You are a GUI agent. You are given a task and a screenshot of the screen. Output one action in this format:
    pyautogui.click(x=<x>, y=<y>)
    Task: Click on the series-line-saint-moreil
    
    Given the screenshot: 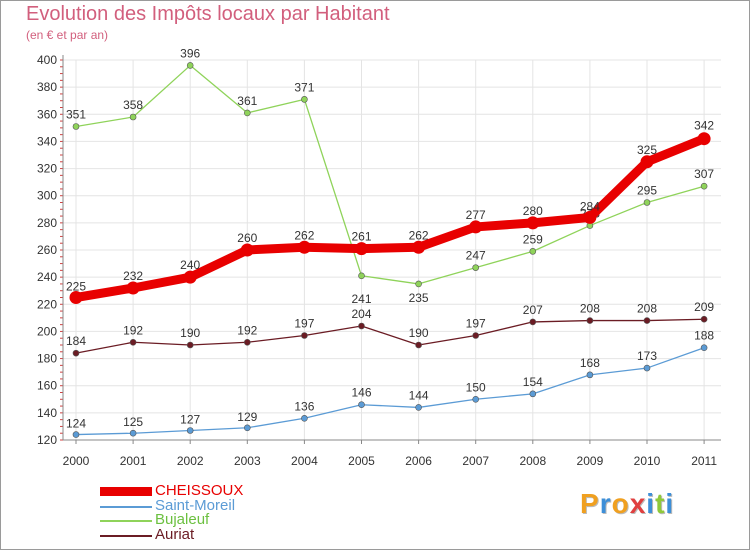 What is the action you would take?
    pyautogui.click(x=390, y=391)
    